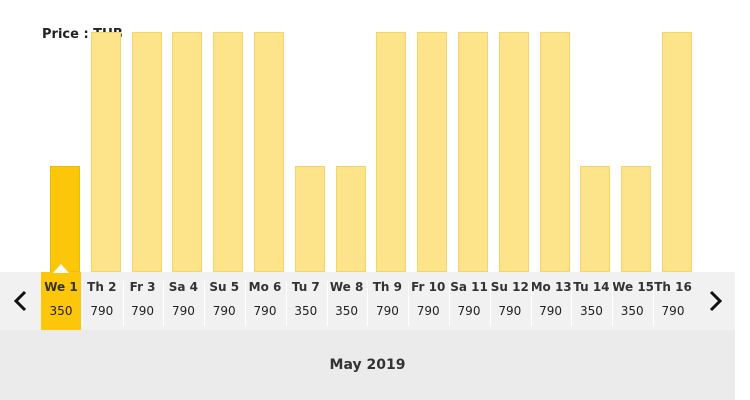 The height and width of the screenshot is (400, 750). I want to click on day-cell: Th 2 790, so click(102, 301).